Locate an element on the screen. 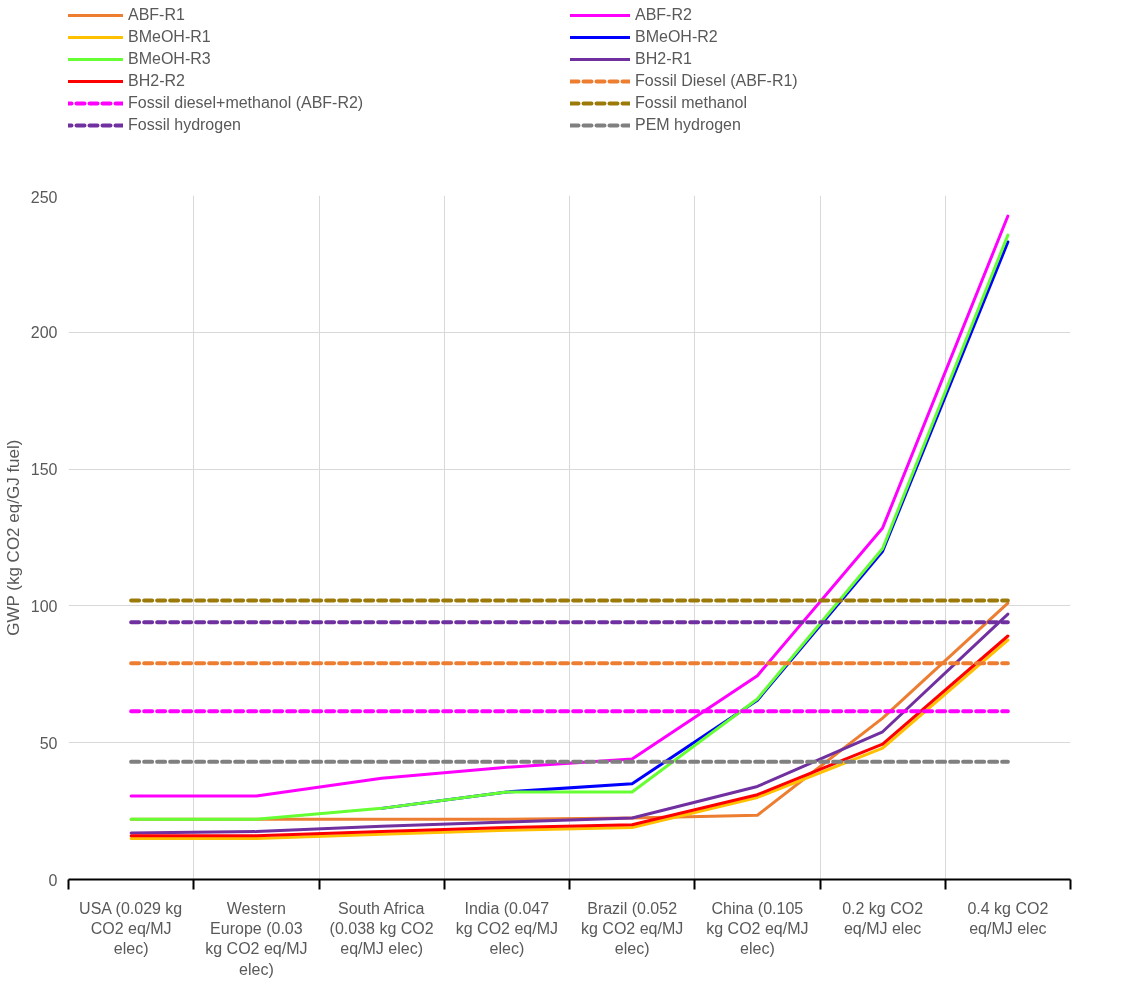 The width and height of the screenshot is (1131, 999). legend-label: Fossil Diesel (ABF-R1) is located at coordinates (717, 81).